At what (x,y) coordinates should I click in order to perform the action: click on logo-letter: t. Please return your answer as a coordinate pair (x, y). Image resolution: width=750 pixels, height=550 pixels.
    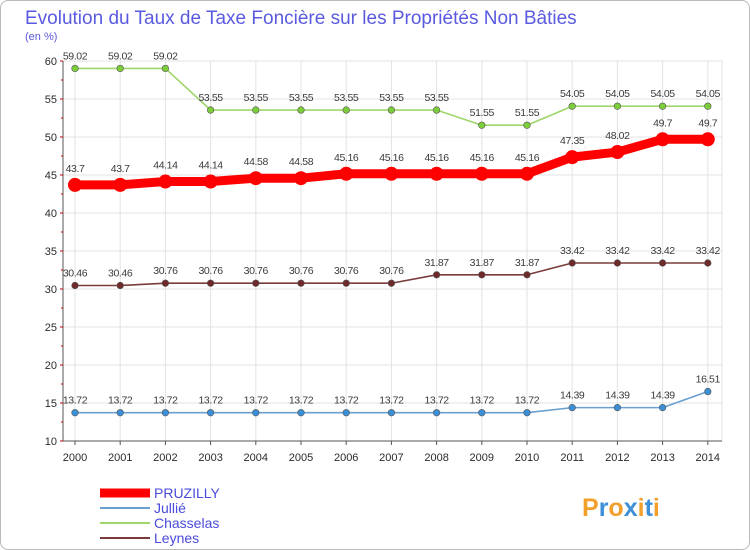
    Looking at the image, I should click on (649, 508).